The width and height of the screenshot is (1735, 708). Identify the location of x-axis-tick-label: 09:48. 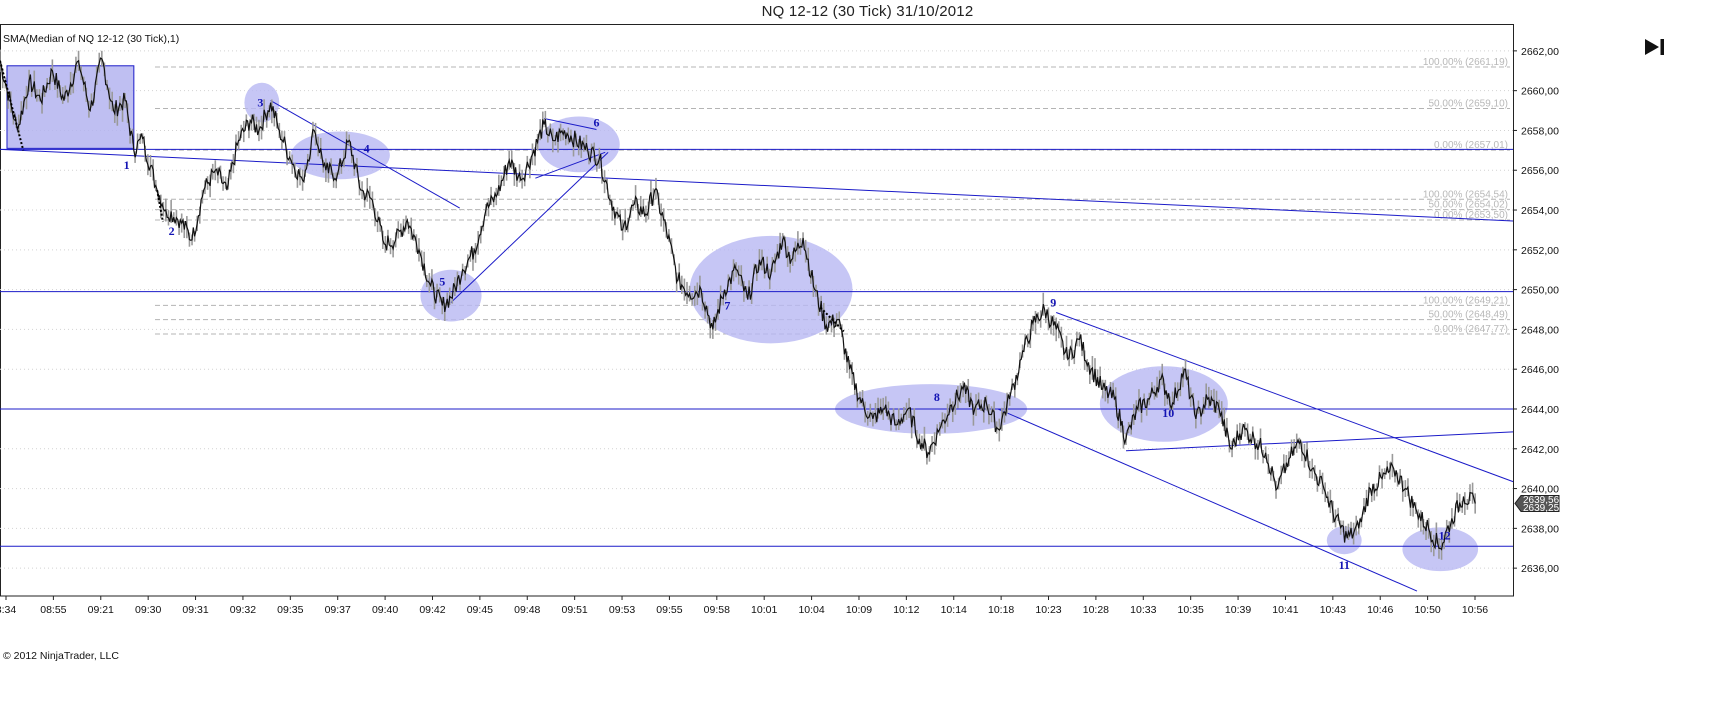
(527, 610).